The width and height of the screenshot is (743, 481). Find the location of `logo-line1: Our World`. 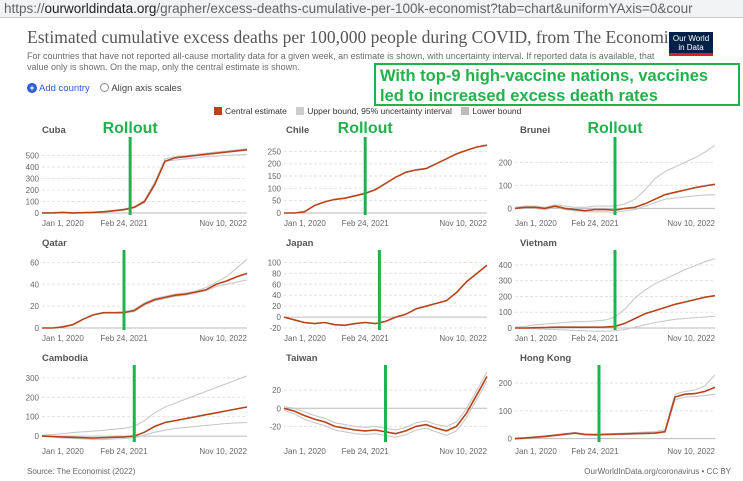

logo-line1: Our World is located at coordinates (691, 38).